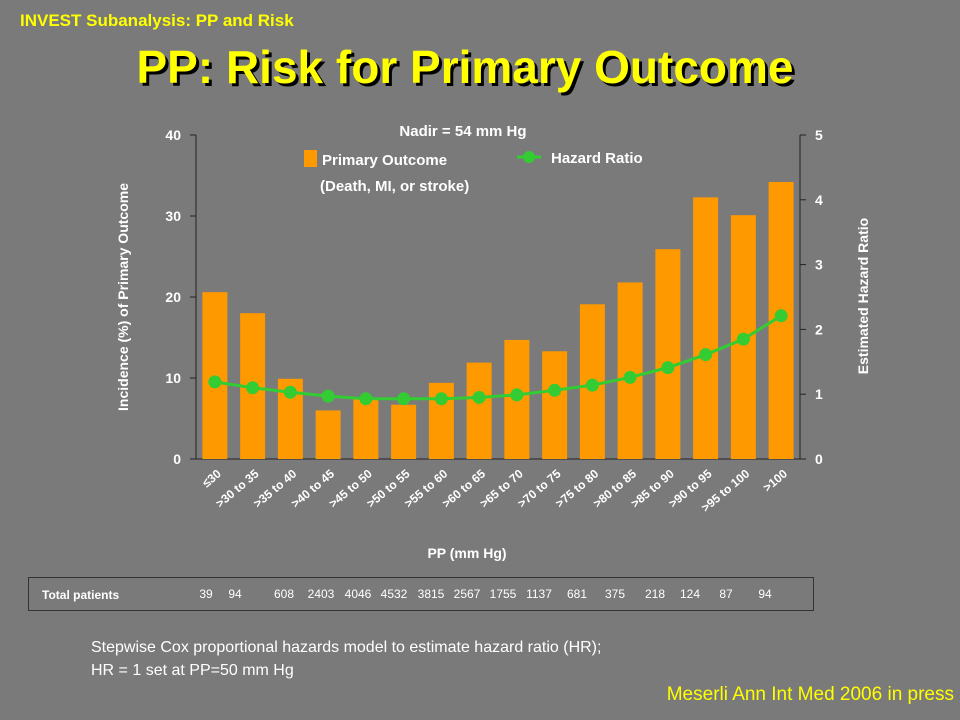 This screenshot has width=960, height=720. What do you see at coordinates (394, 594) in the screenshot?
I see `table-cell: 4532` at bounding box center [394, 594].